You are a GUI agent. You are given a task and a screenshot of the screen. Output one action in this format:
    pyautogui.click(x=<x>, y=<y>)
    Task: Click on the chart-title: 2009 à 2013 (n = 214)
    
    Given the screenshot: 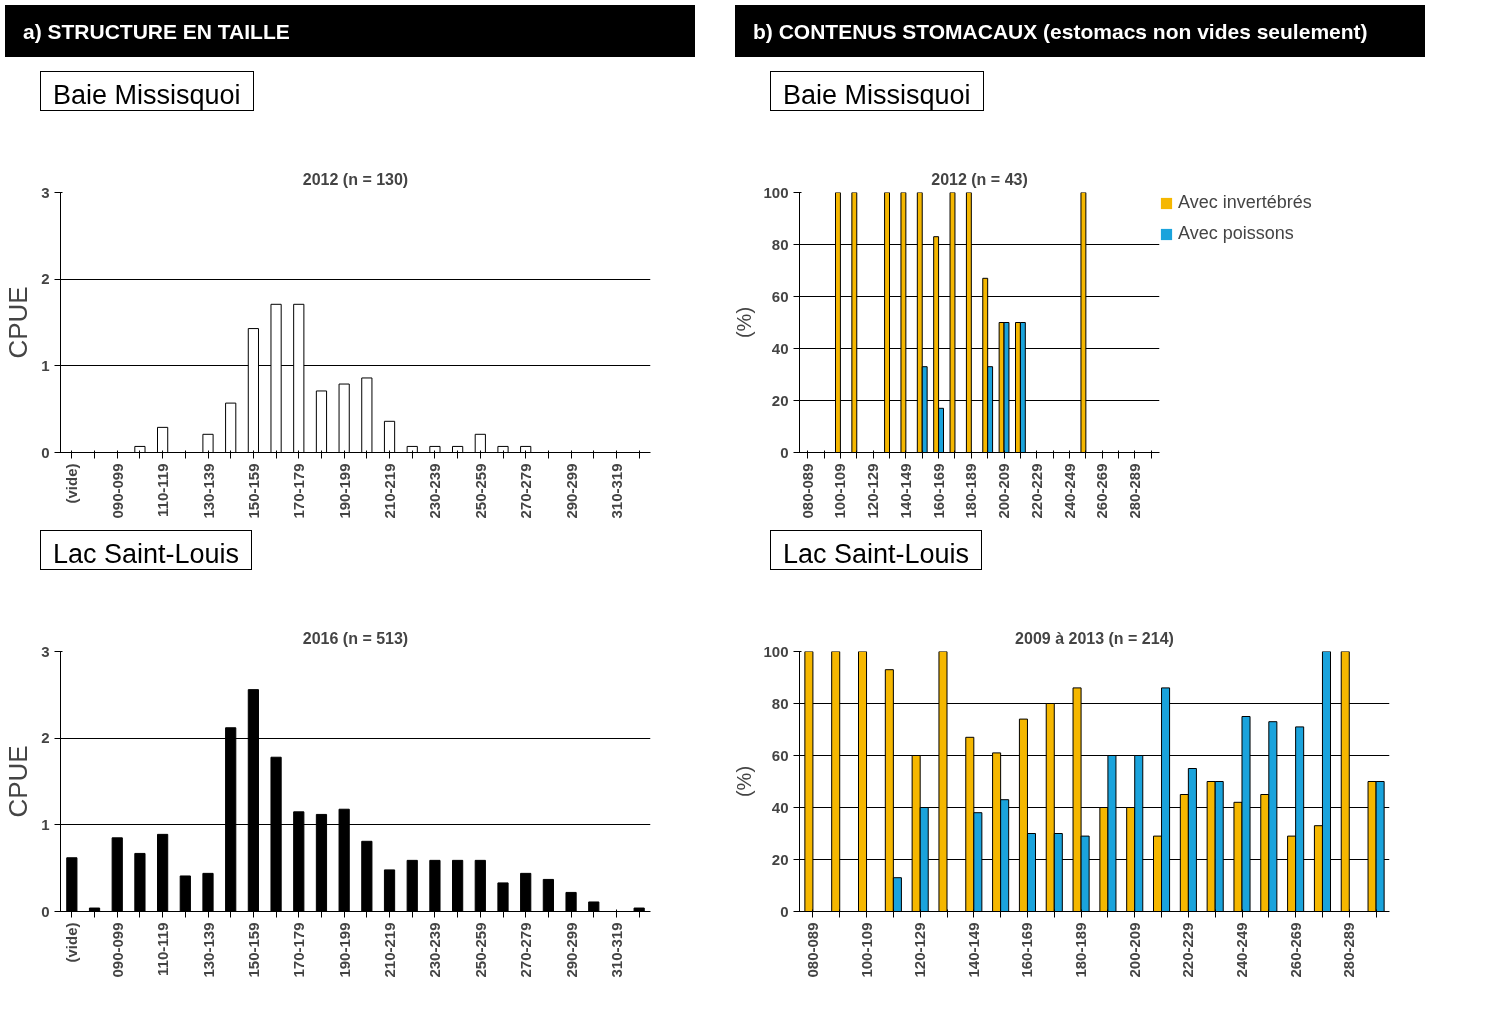 What is the action you would take?
    pyautogui.click(x=1094, y=638)
    